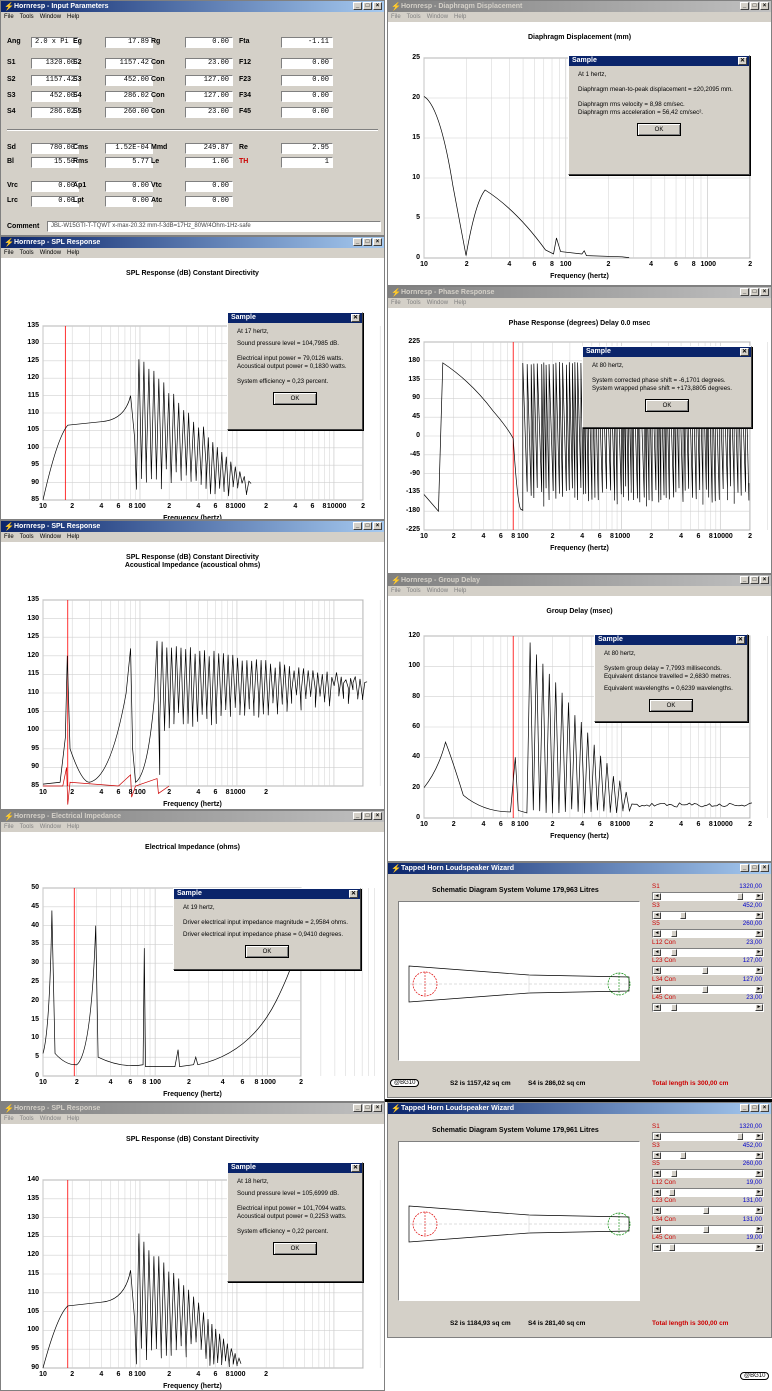 This screenshot has width=772, height=1391. Describe the element at coordinates (55, 186) in the screenshot. I see `param-row7-field-0: 0.00` at that location.